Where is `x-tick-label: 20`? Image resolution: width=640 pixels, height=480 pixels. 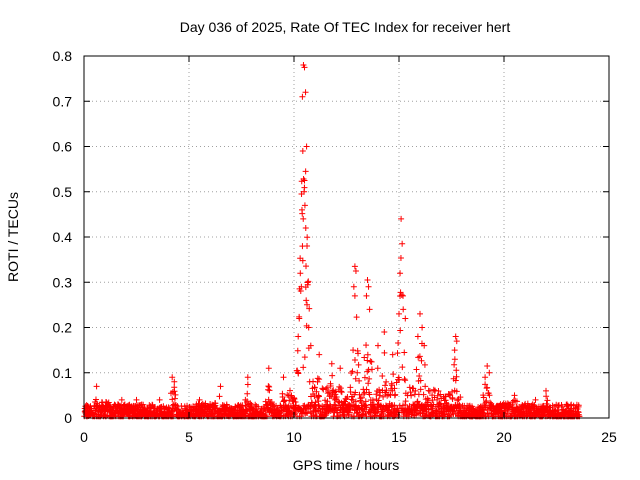 x-tick-label: 20 is located at coordinates (504, 437).